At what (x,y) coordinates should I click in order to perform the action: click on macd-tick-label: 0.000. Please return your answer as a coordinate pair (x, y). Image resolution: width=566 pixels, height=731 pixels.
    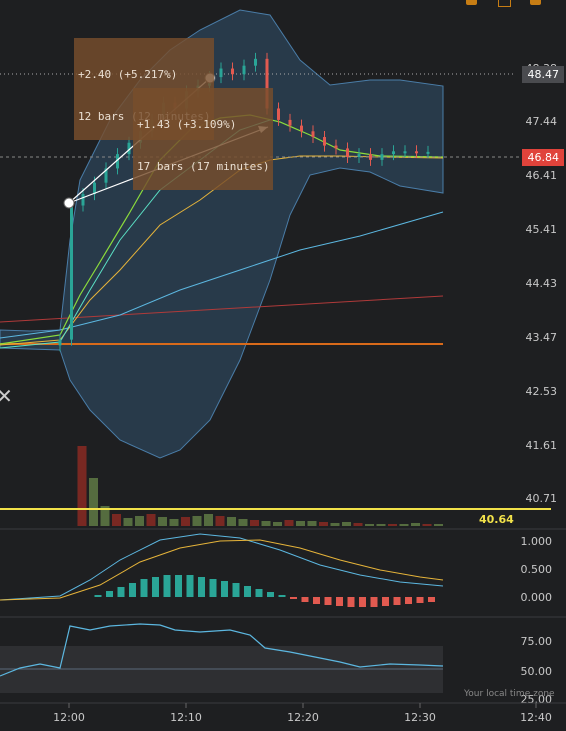
    Looking at the image, I should click on (537, 597).